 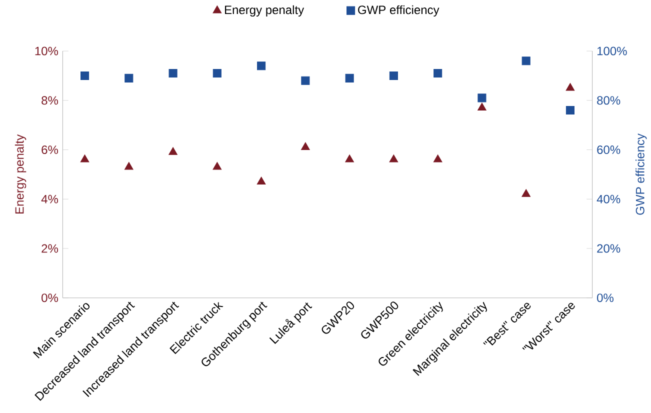 I want to click on y2-tick-label: 60%, so click(x=608, y=150).